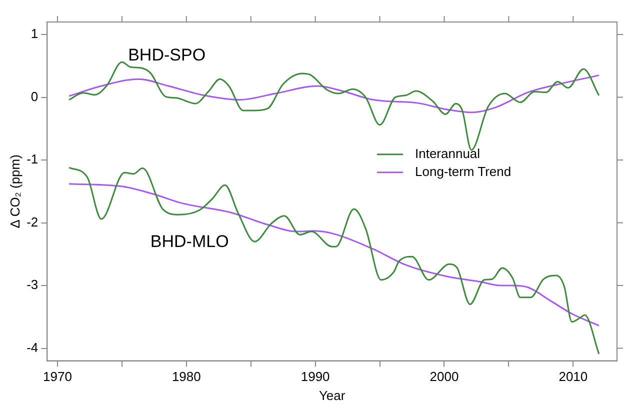 Image resolution: width=633 pixels, height=412 pixels. I want to click on y-tick-label: -4, so click(32, 347).